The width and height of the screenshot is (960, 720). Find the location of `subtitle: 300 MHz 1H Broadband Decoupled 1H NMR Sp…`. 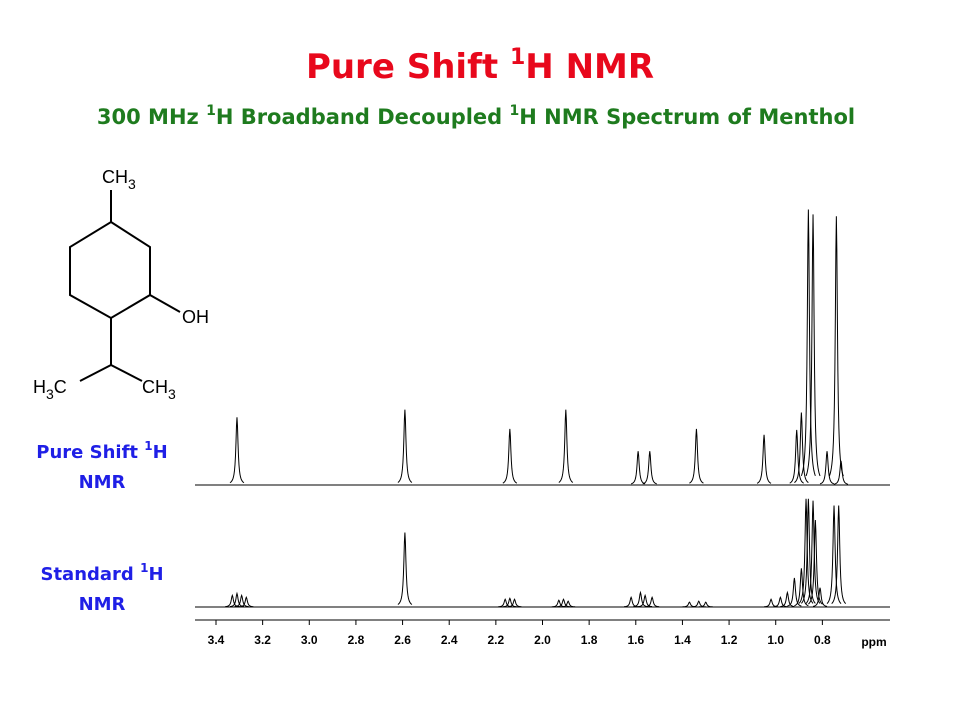

subtitle: 300 MHz 1H Broadband Decoupled 1H NMR Sp… is located at coordinates (476, 116).